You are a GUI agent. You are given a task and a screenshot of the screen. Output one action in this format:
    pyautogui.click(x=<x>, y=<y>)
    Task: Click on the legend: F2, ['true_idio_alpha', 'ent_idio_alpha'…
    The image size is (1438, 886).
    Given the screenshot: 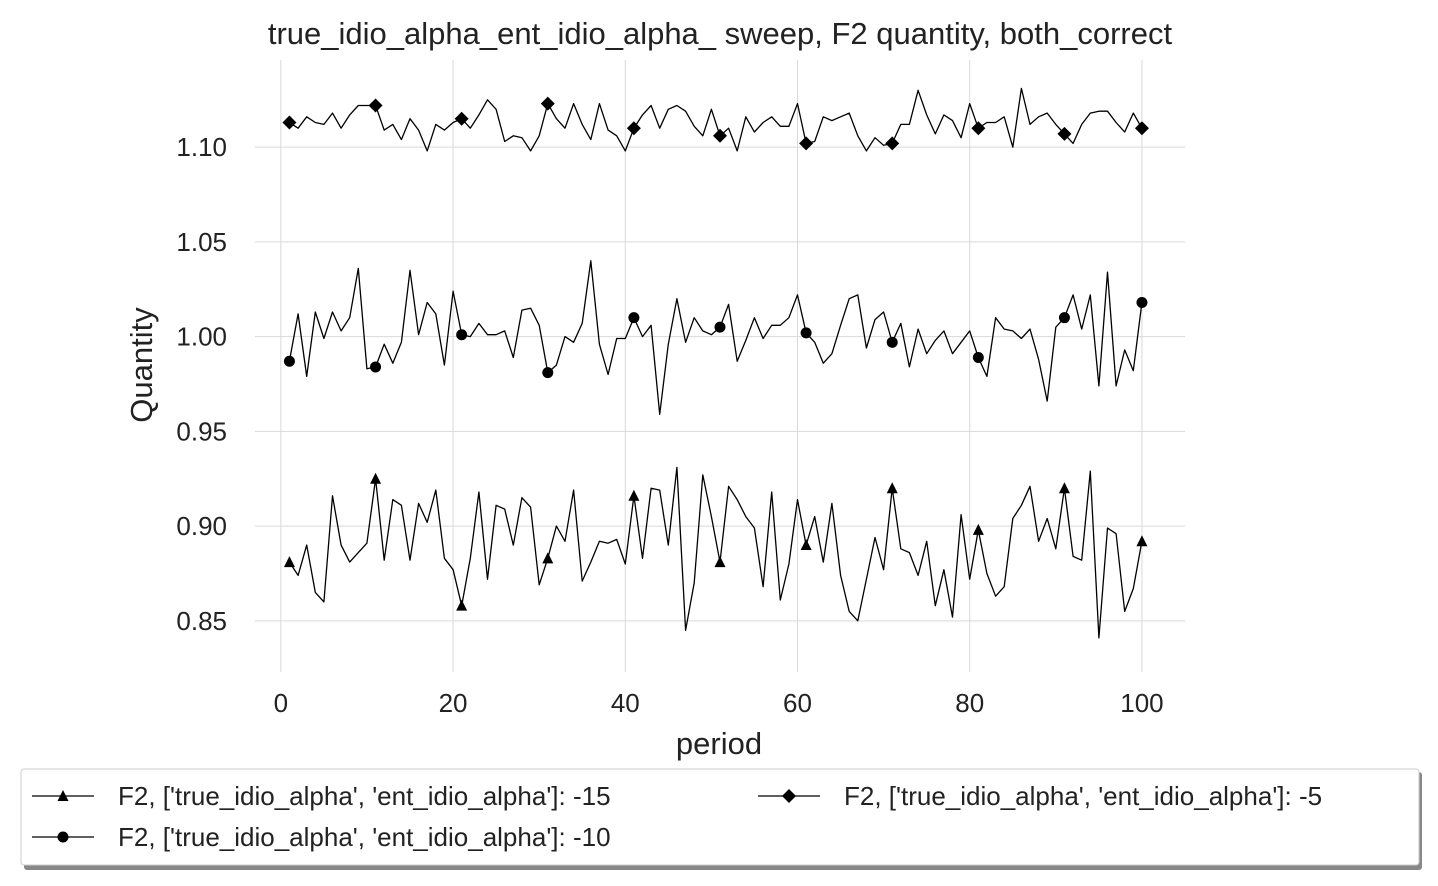 What is the action you would take?
    pyautogui.click(x=721, y=819)
    